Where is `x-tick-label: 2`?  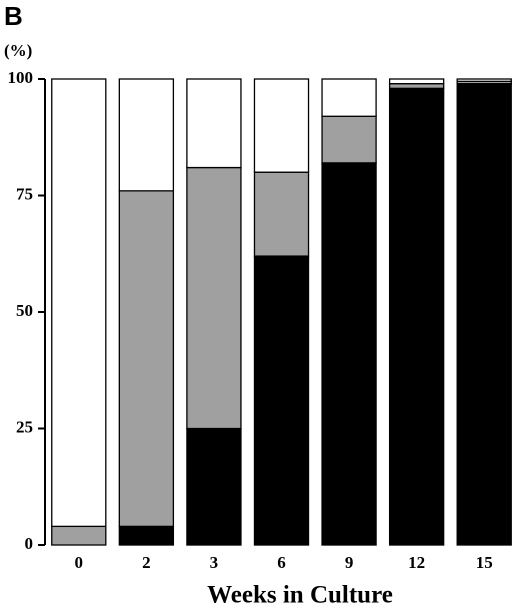 x-tick-label: 2 is located at coordinates (146, 562).